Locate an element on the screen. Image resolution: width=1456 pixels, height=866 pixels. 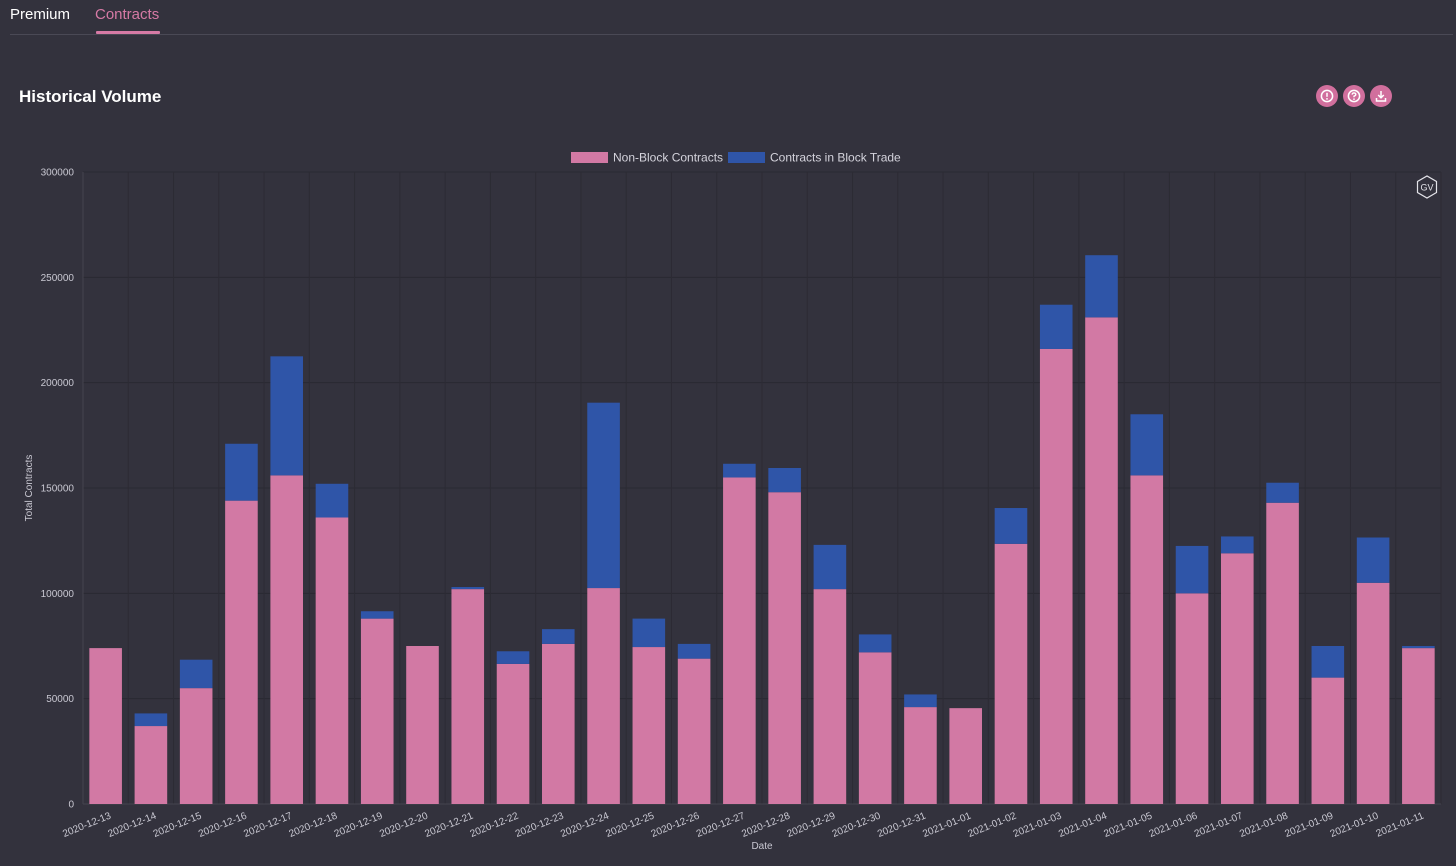
download-button is located at coordinates (1381, 96).